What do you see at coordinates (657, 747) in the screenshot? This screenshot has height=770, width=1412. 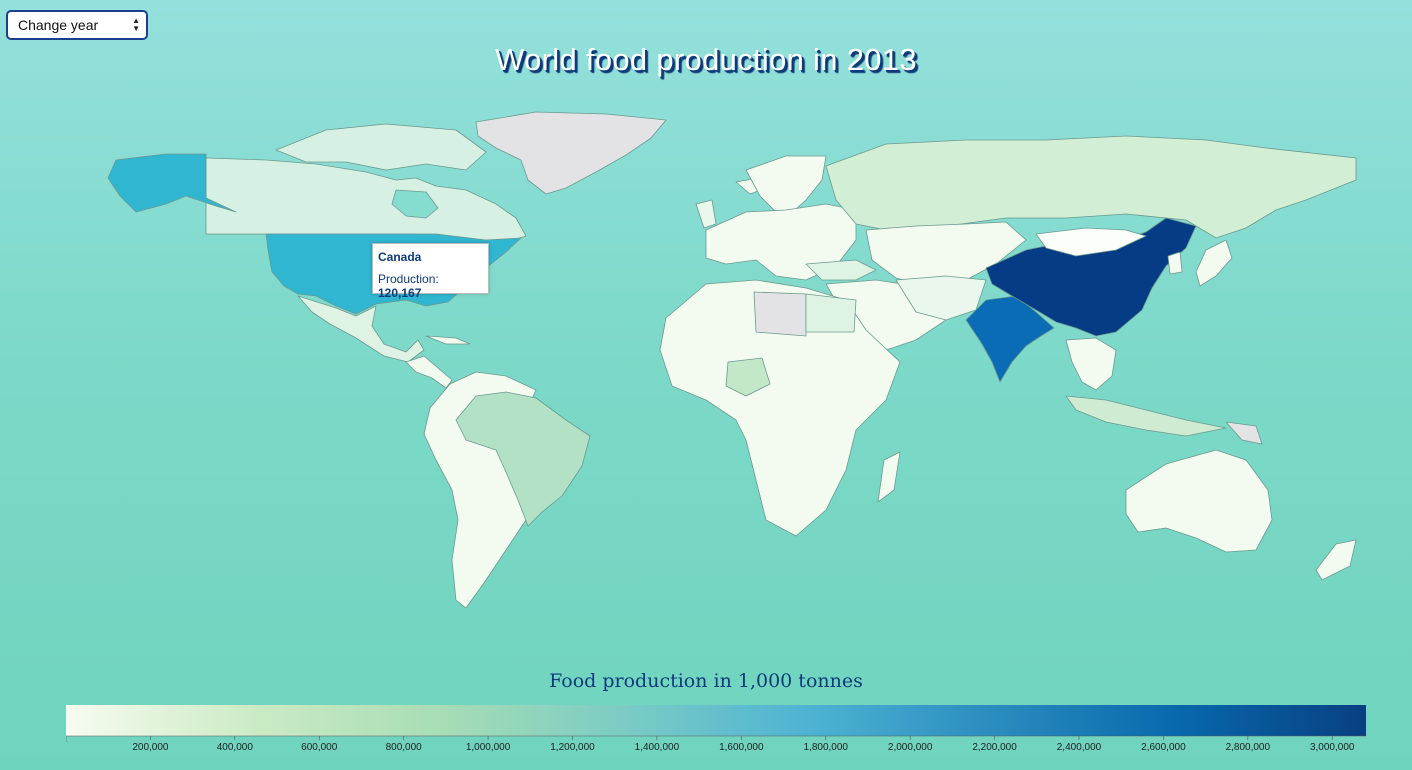 I see `legend-tick-label: 1,400,000` at bounding box center [657, 747].